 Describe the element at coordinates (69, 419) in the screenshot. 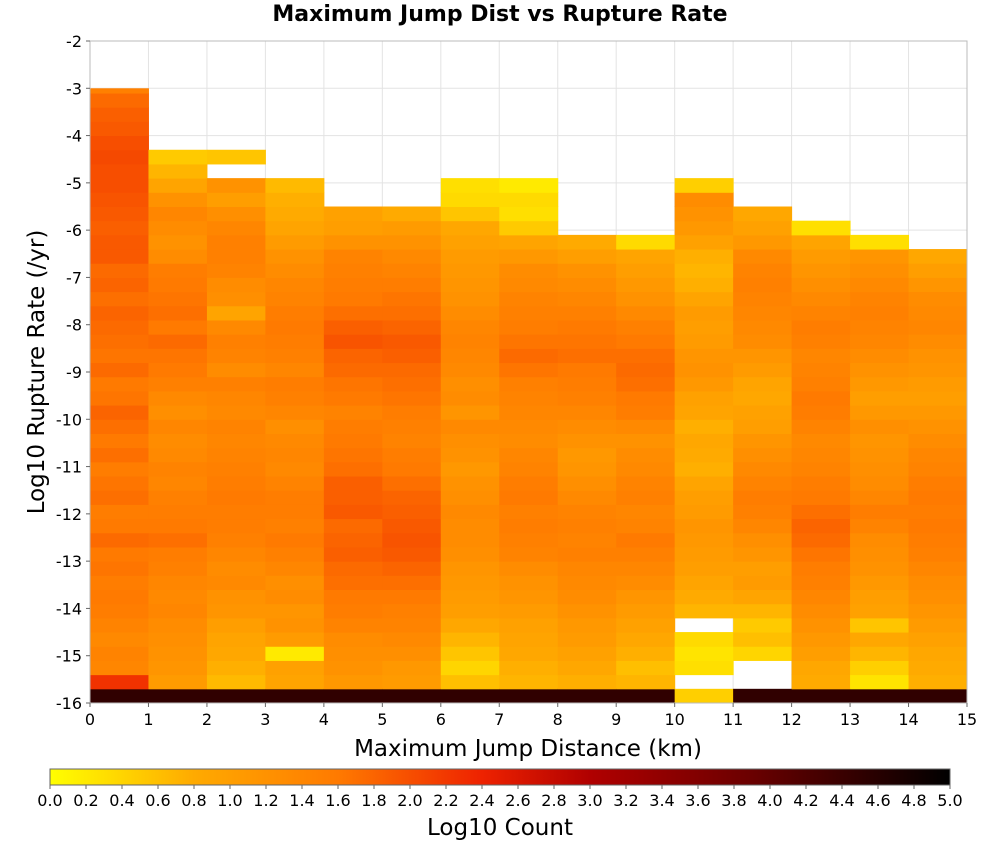

I see `y-tick-label: -10` at that location.